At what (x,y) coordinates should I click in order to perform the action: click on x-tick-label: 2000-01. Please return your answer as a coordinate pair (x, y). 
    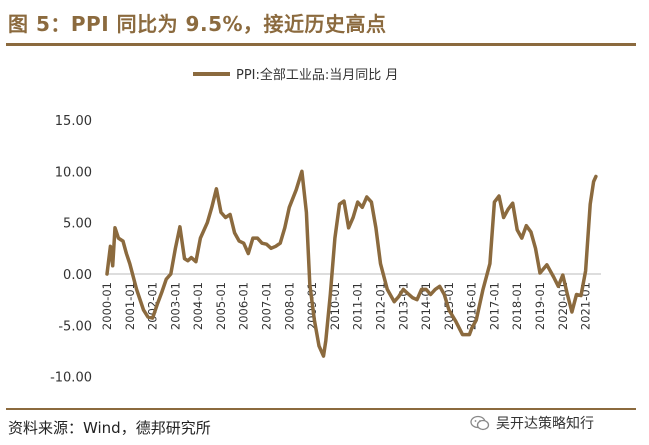
    Looking at the image, I should click on (107, 306).